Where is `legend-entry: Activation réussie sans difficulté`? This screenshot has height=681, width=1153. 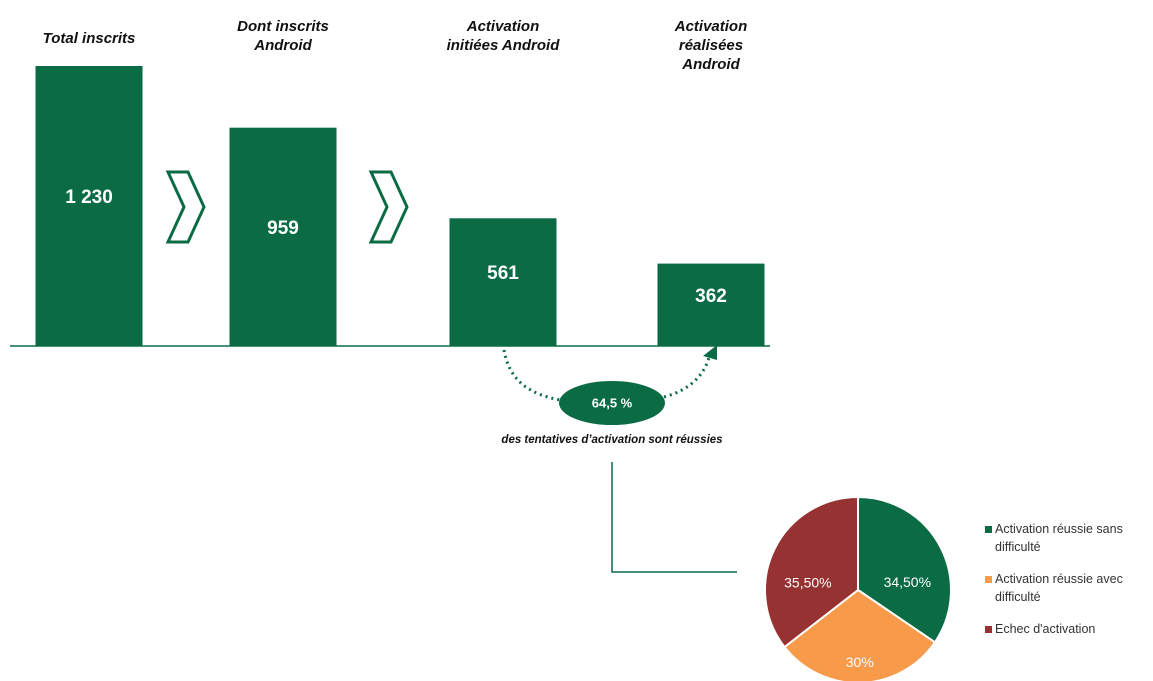
legend-entry: Activation réussie sans difficulté is located at coordinates (1069, 538).